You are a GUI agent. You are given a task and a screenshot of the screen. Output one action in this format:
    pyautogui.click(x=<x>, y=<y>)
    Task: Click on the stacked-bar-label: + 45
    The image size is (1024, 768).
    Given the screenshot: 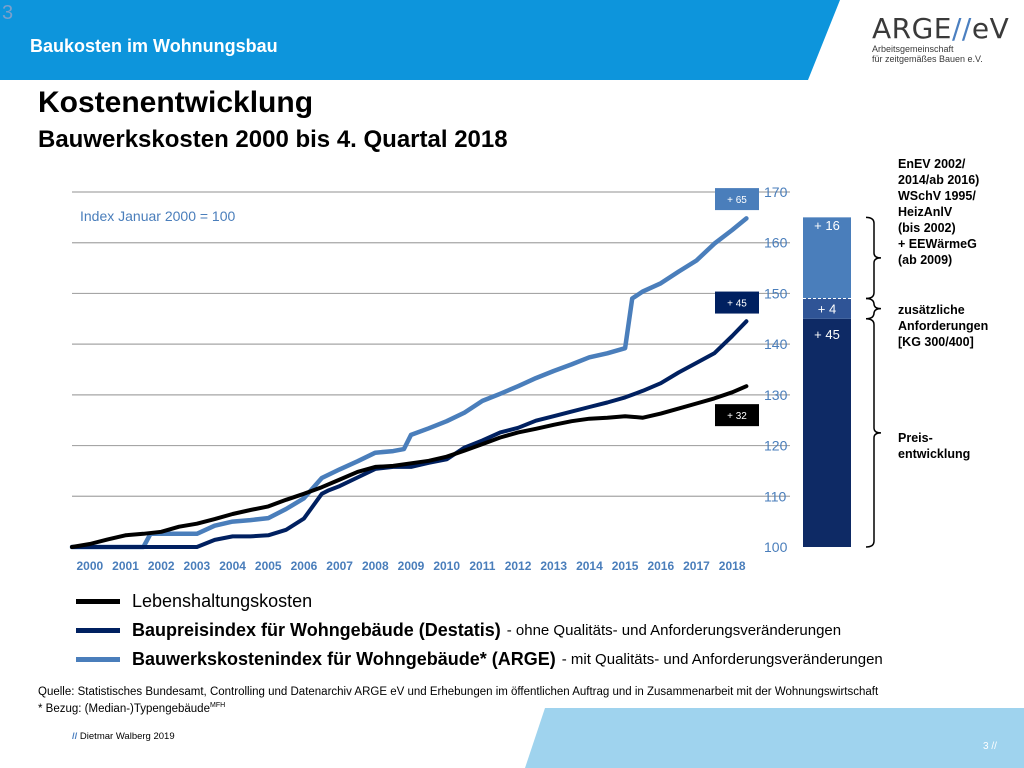 What is the action you would take?
    pyautogui.click(x=827, y=334)
    